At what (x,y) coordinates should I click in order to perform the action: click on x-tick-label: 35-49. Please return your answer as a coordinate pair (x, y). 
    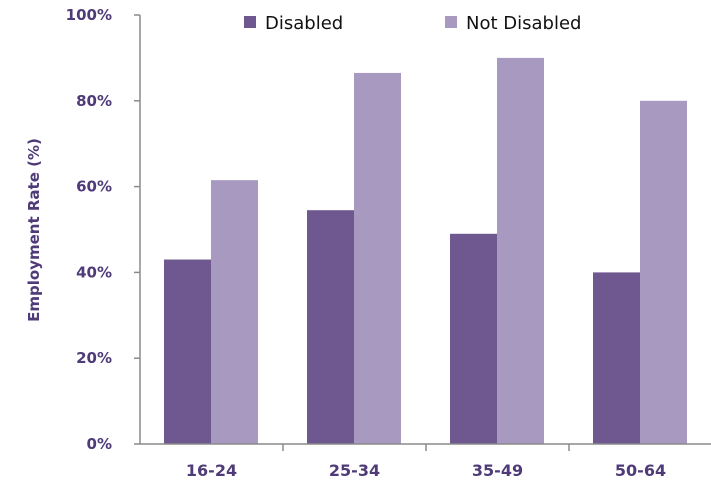
    Looking at the image, I should click on (497, 470).